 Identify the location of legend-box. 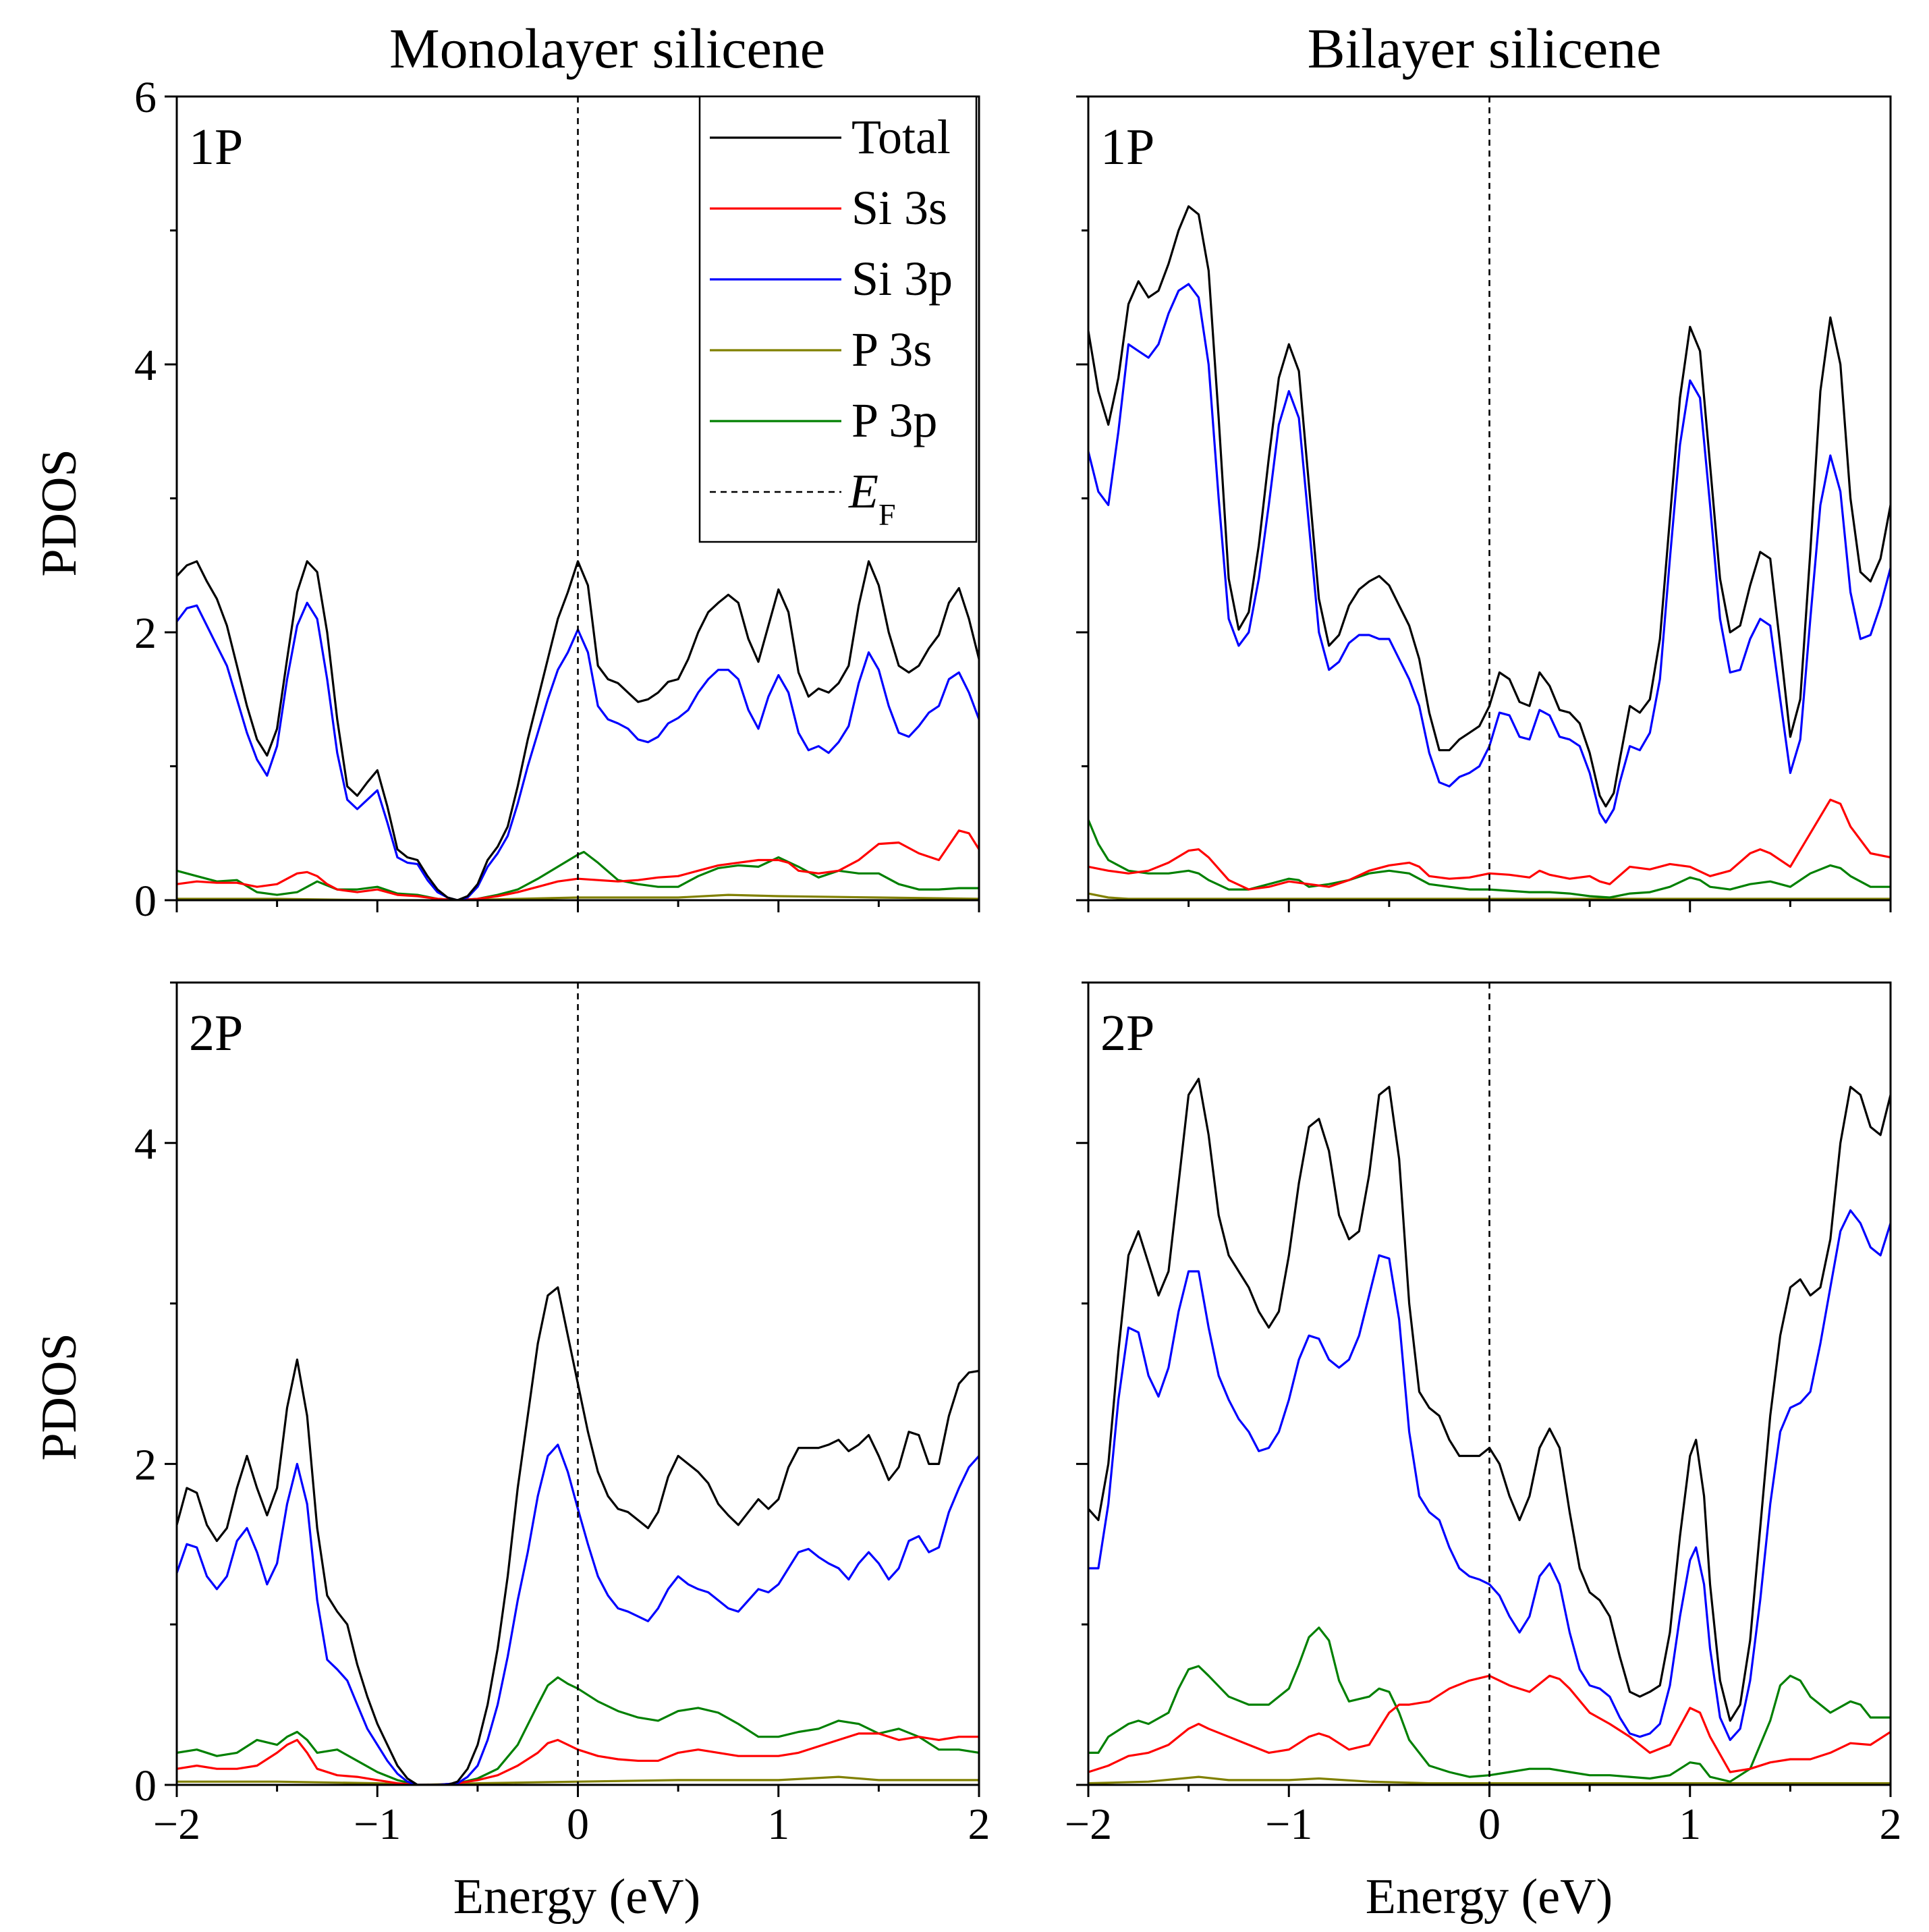
(838, 319).